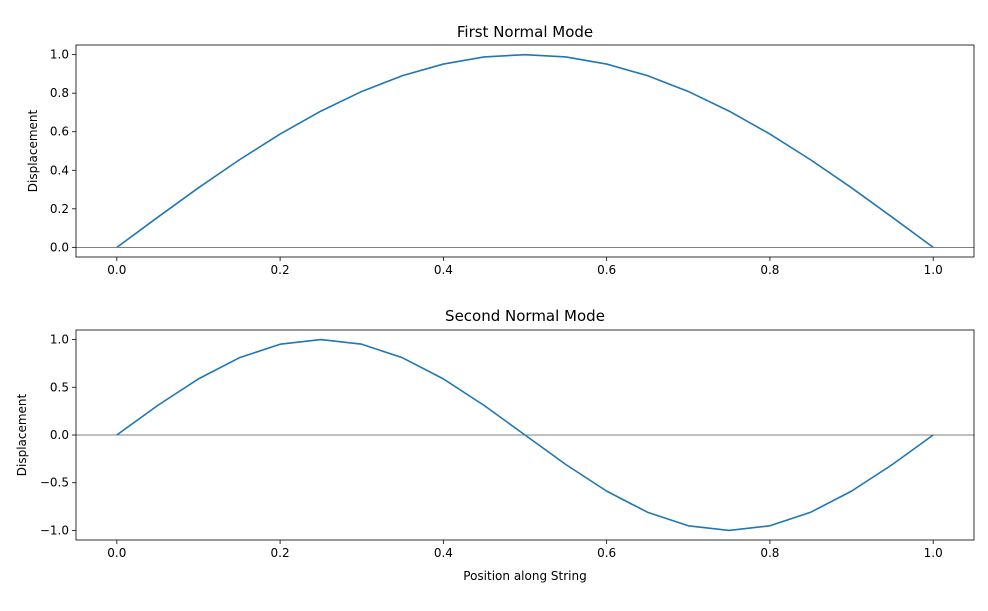  I want to click on x-axis-label: Position along String, so click(524, 576).